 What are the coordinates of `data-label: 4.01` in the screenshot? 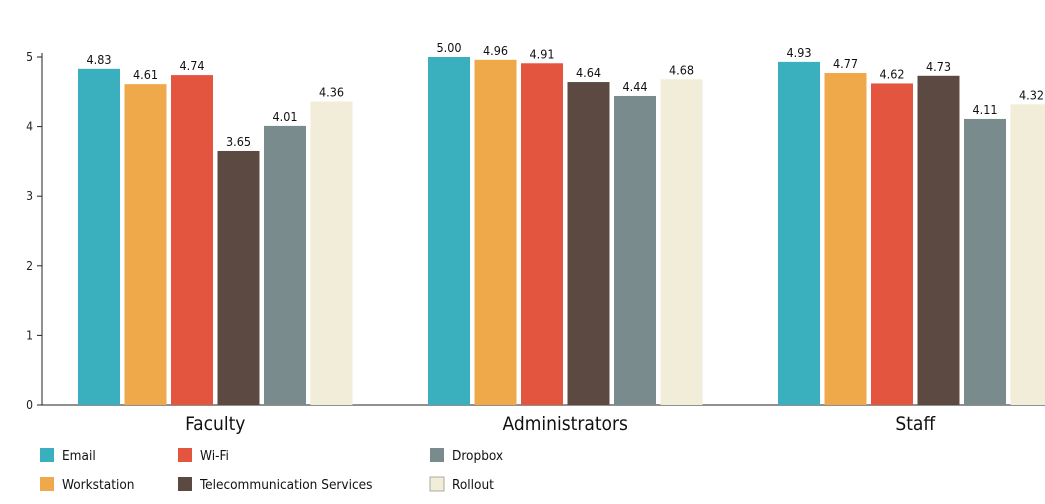 It's located at (284, 116).